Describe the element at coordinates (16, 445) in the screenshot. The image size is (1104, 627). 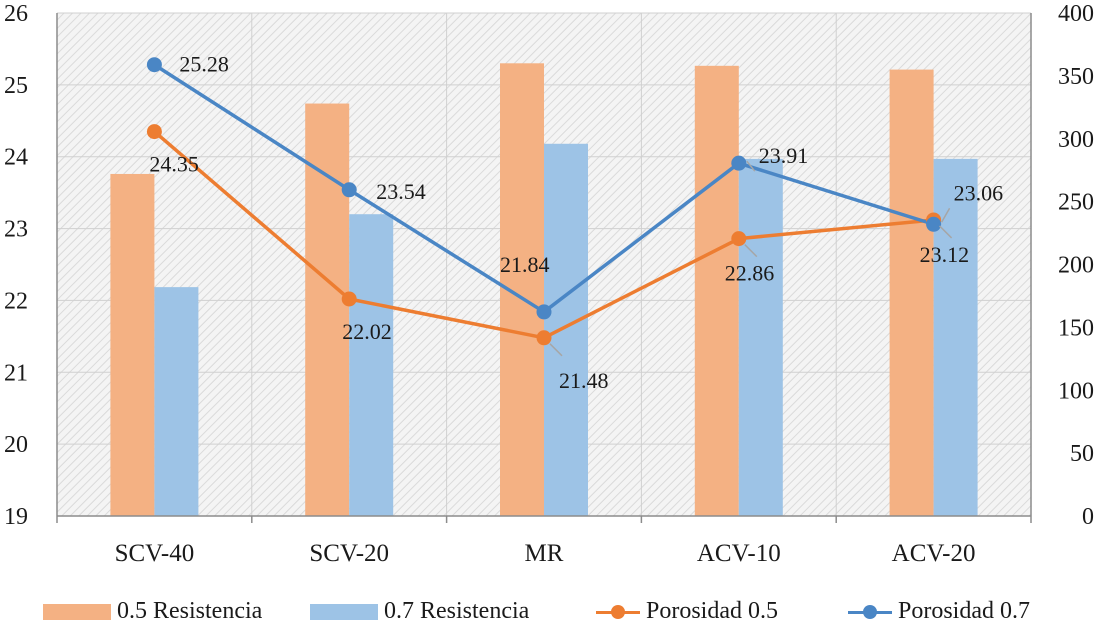
I see `y-left-tick-label: 20` at that location.